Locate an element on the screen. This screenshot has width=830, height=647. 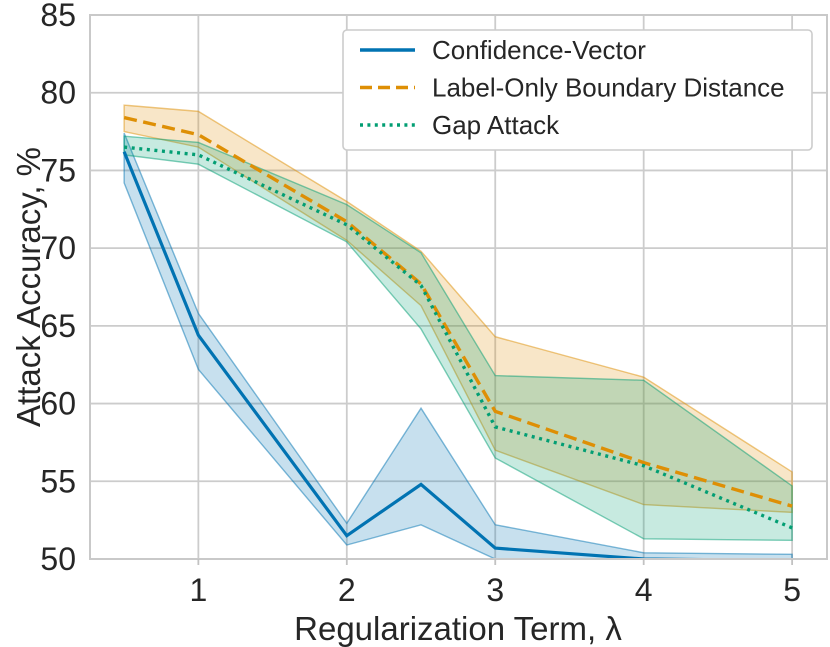
y-tick-label: 65 is located at coordinates (58, 326).